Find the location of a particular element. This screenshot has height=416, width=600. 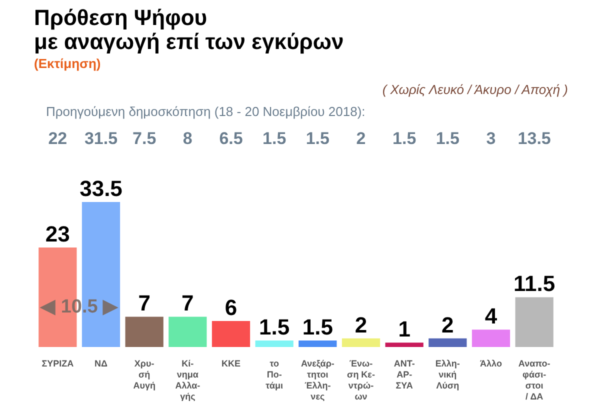

text: Προηγούμενη δημοσκόπηση (18 - 20 Νοεμβρίου 2018): is located at coordinates (206, 111).